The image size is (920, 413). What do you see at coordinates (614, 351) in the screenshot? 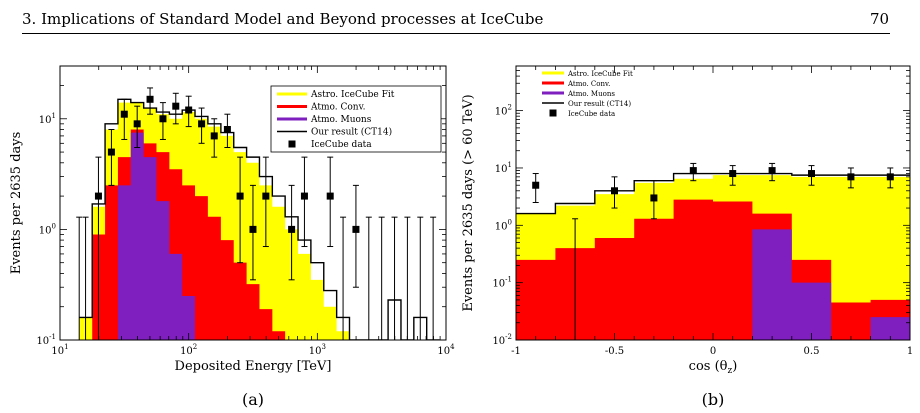
I see `x-tick-label: -0.5` at bounding box center [614, 351].